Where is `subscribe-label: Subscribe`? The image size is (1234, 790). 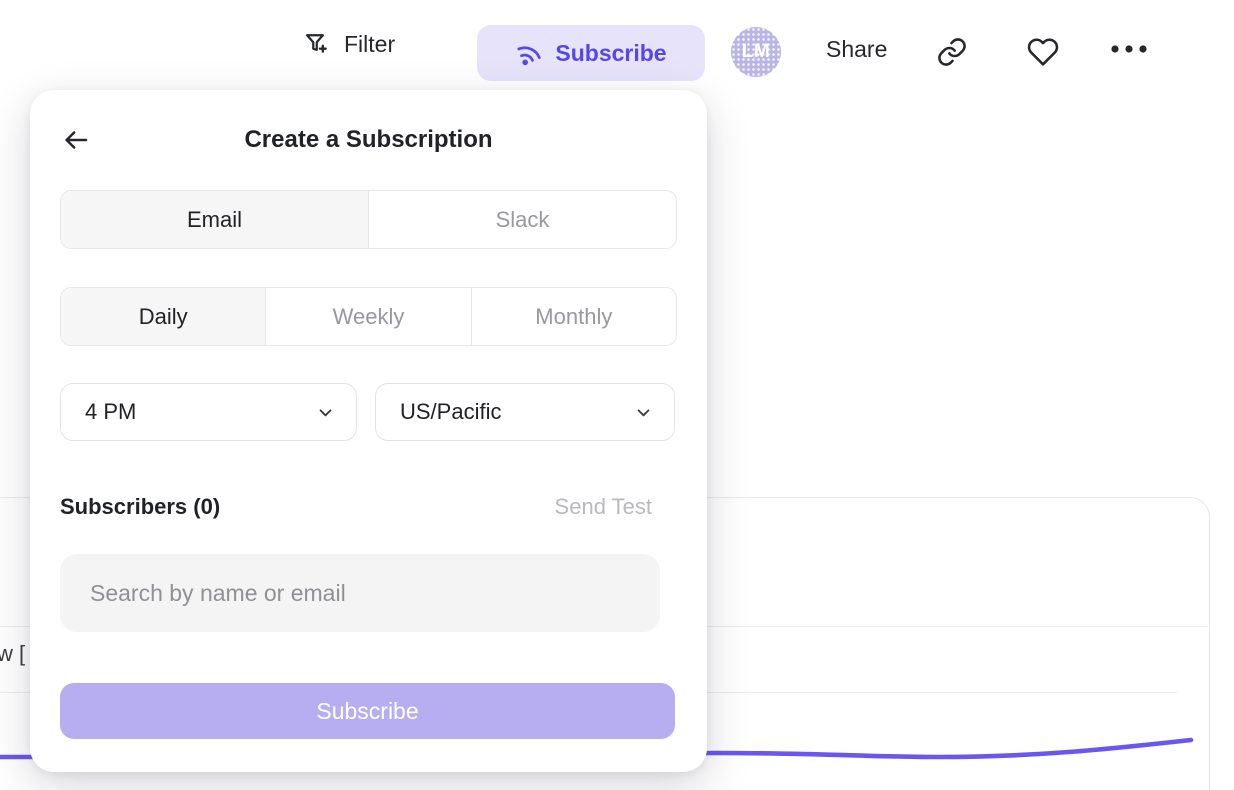
subscribe-label: Subscribe is located at coordinates (611, 52).